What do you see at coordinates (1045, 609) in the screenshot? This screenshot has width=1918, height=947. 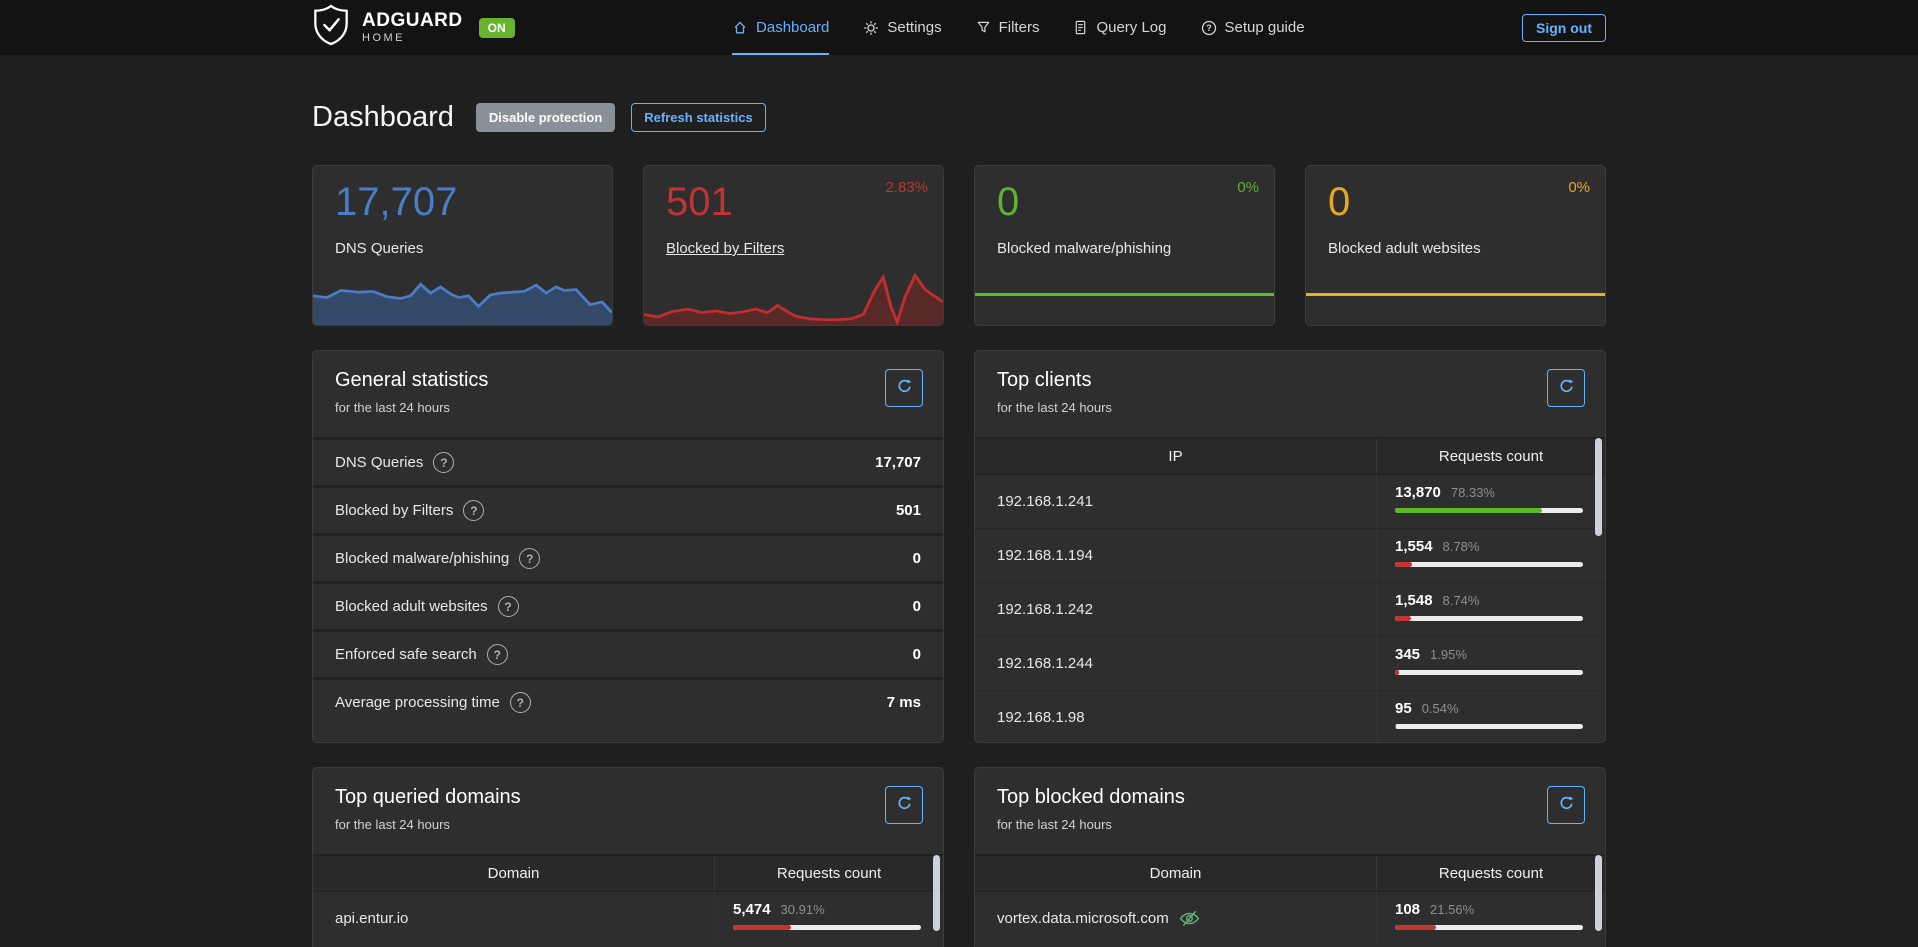 I see `row-name: 192.168.1.242` at bounding box center [1045, 609].